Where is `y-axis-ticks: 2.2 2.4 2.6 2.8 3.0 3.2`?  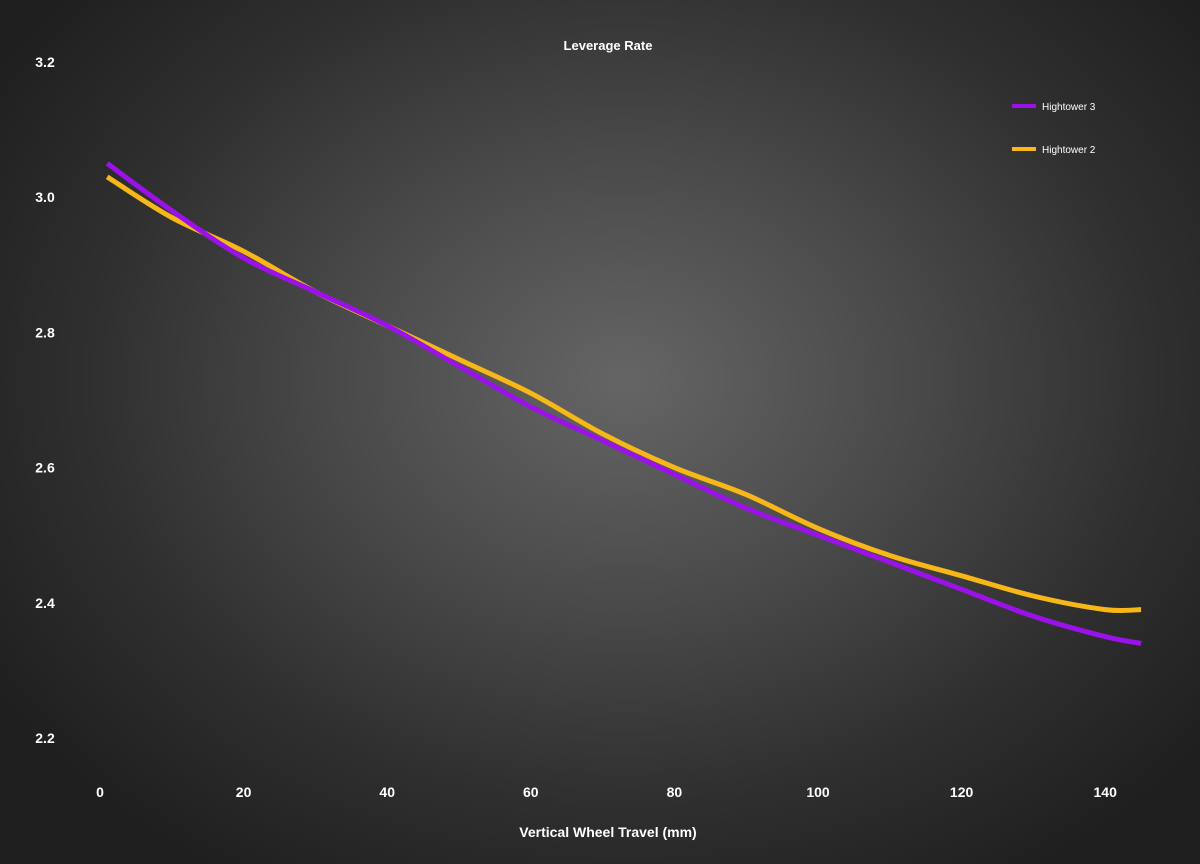 y-axis-ticks: 2.2 2.4 2.6 2.8 3.0 3.2 is located at coordinates (45, 400).